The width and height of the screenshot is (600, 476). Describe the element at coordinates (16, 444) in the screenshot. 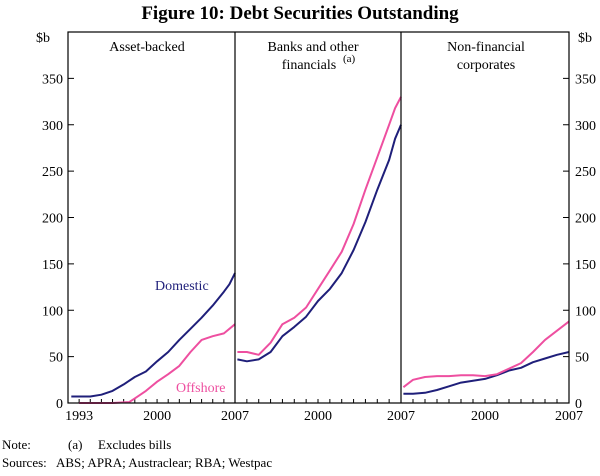

I see `note-label: Note:` at that location.